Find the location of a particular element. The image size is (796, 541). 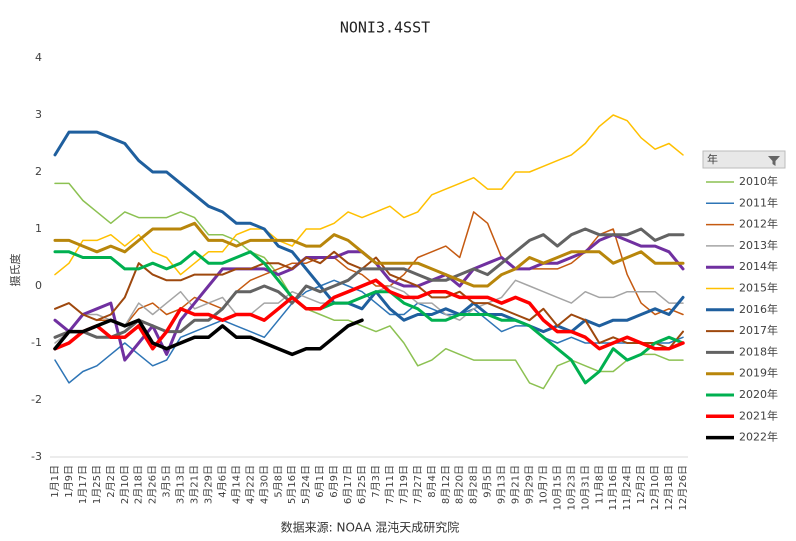

x-tick-label: 10月23日 is located at coordinates (571, 487).